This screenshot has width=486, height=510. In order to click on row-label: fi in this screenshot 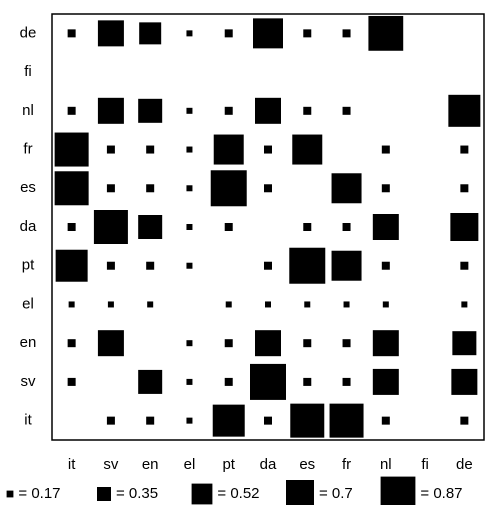, I will do `click(28, 71)`.